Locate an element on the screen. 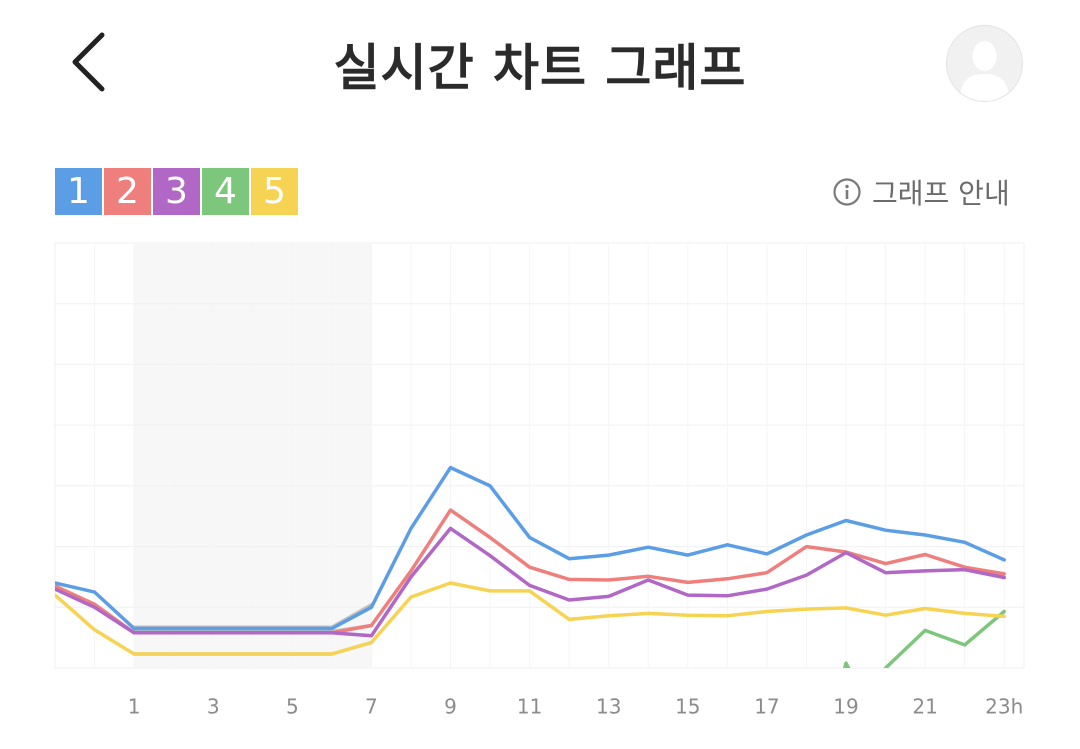 The height and width of the screenshot is (749, 1080). user-avatar-icon is located at coordinates (984, 71).